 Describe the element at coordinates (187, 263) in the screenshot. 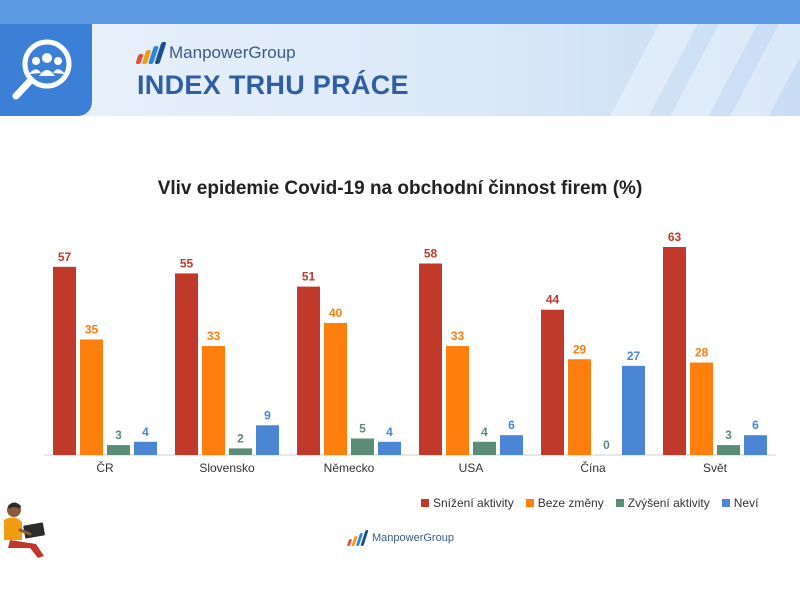

I see `data-label: 55` at that location.